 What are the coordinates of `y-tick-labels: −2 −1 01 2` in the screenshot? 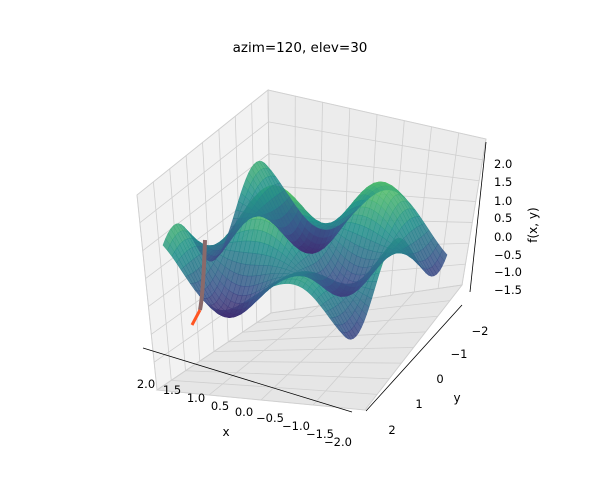 It's located at (438, 380).